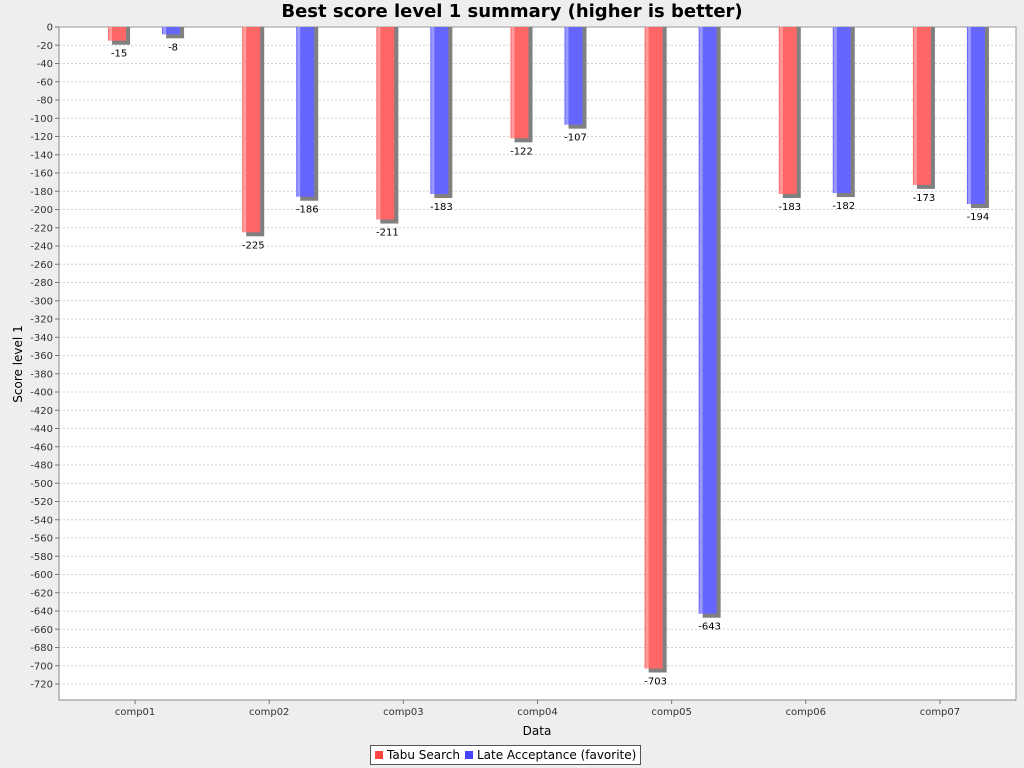 The height and width of the screenshot is (768, 1024). What do you see at coordinates (41, 174) in the screenshot?
I see `y-tick-label: -160` at bounding box center [41, 174].